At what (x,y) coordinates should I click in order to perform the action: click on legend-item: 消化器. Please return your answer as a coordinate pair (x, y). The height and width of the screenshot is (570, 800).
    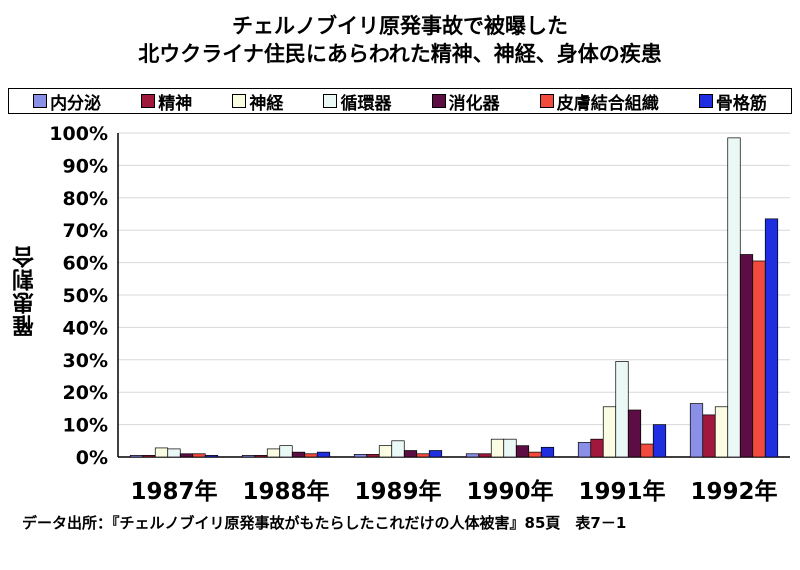
    Looking at the image, I should click on (465, 101).